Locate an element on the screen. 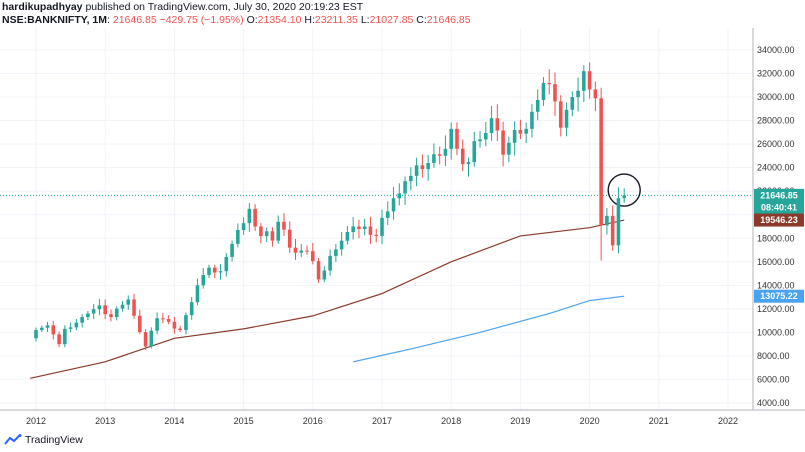 The image size is (805, 452). y-tick-label: 34000.00 is located at coordinates (776, 50).